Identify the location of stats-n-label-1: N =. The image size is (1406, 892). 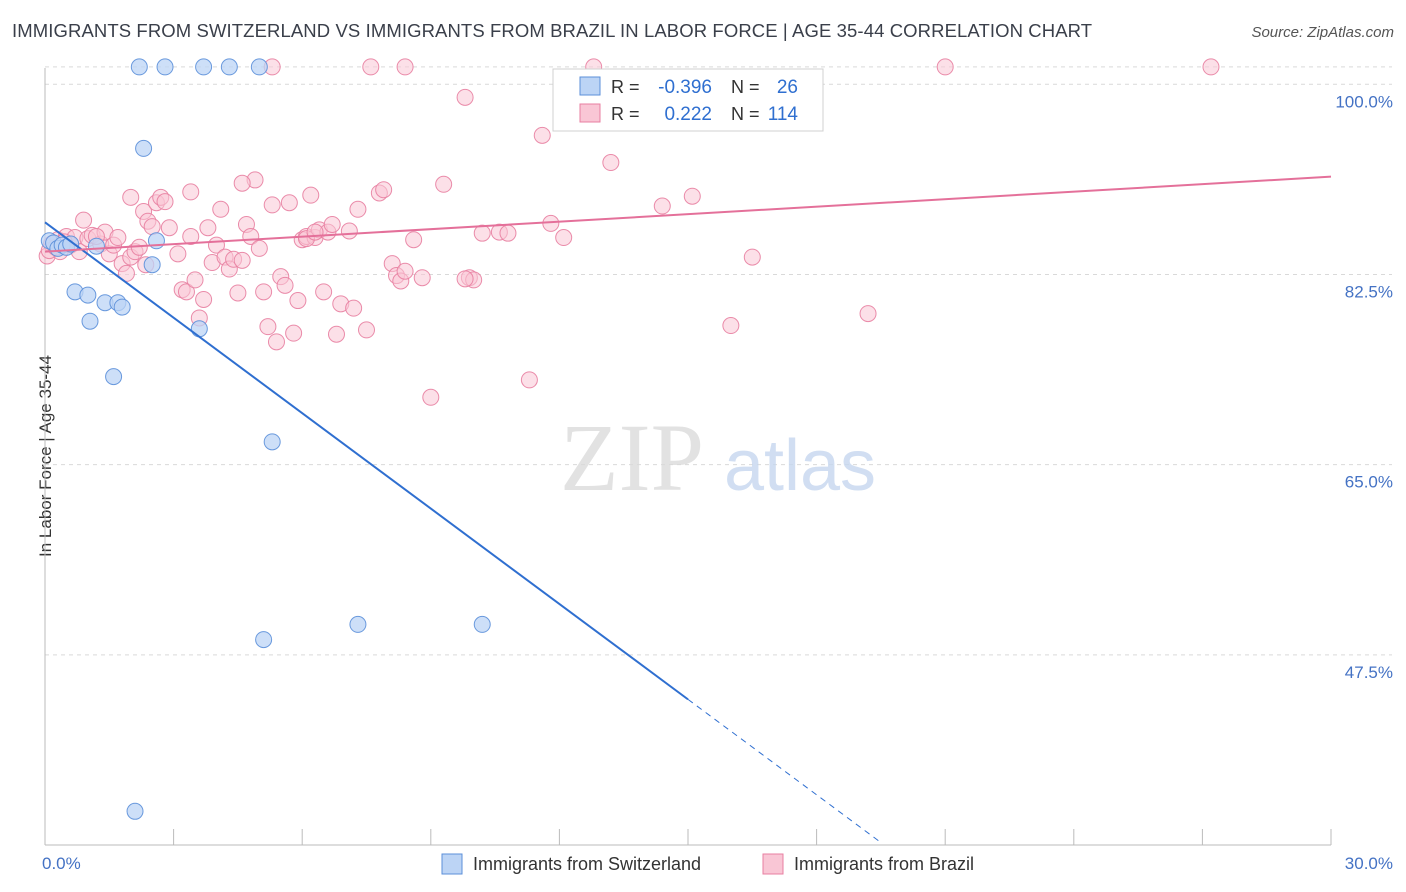
(745, 87).